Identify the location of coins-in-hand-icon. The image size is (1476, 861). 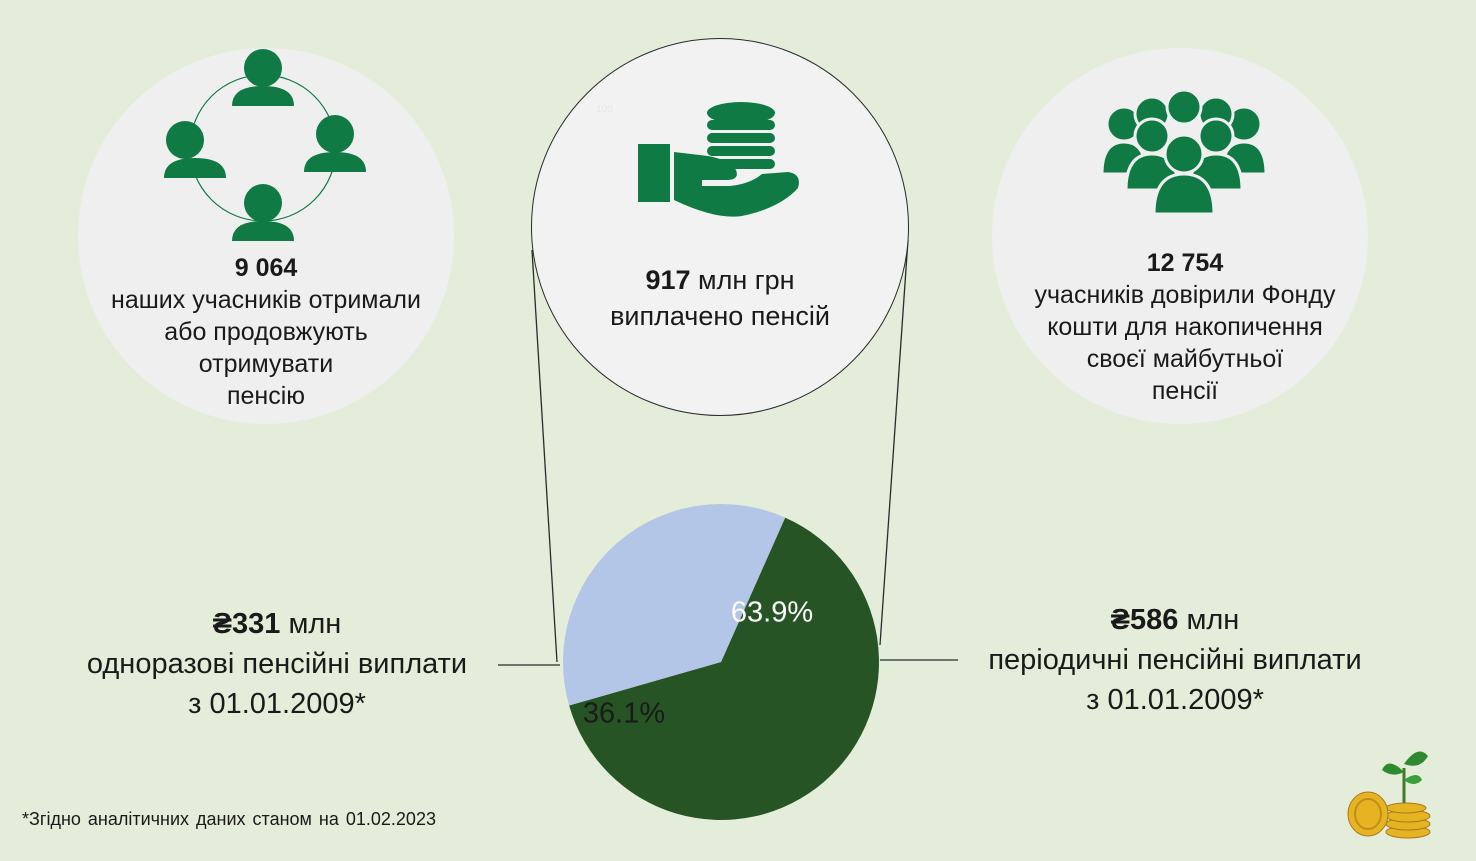
(718, 159).